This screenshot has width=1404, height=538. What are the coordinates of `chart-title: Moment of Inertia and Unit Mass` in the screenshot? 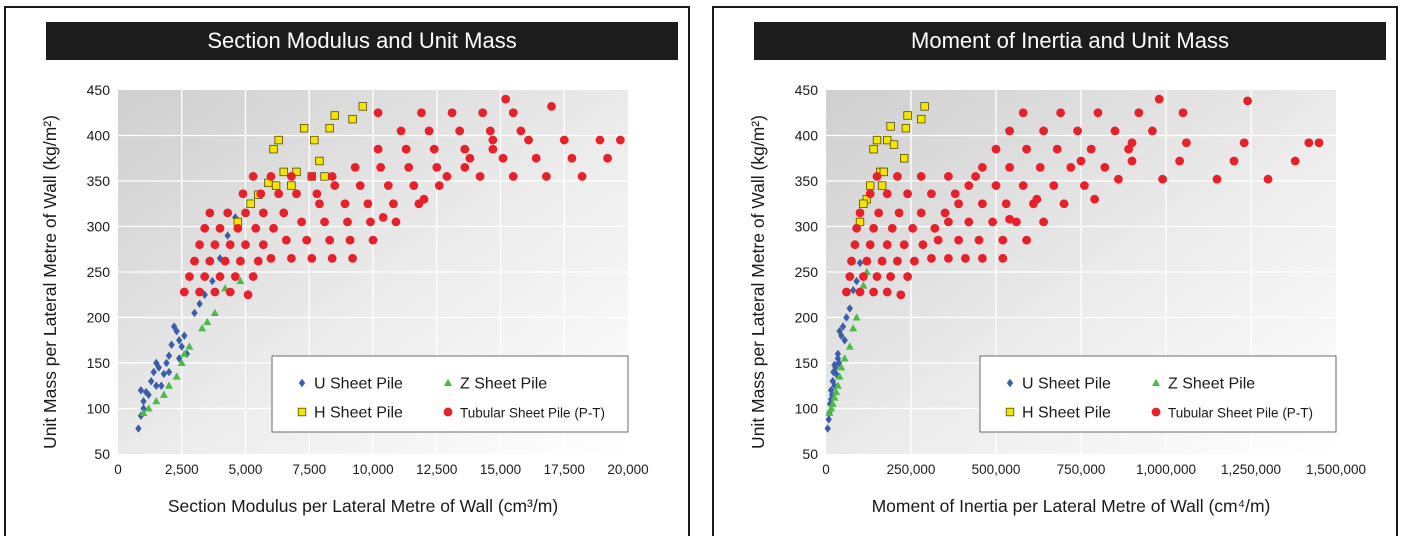 It's located at (1070, 41).